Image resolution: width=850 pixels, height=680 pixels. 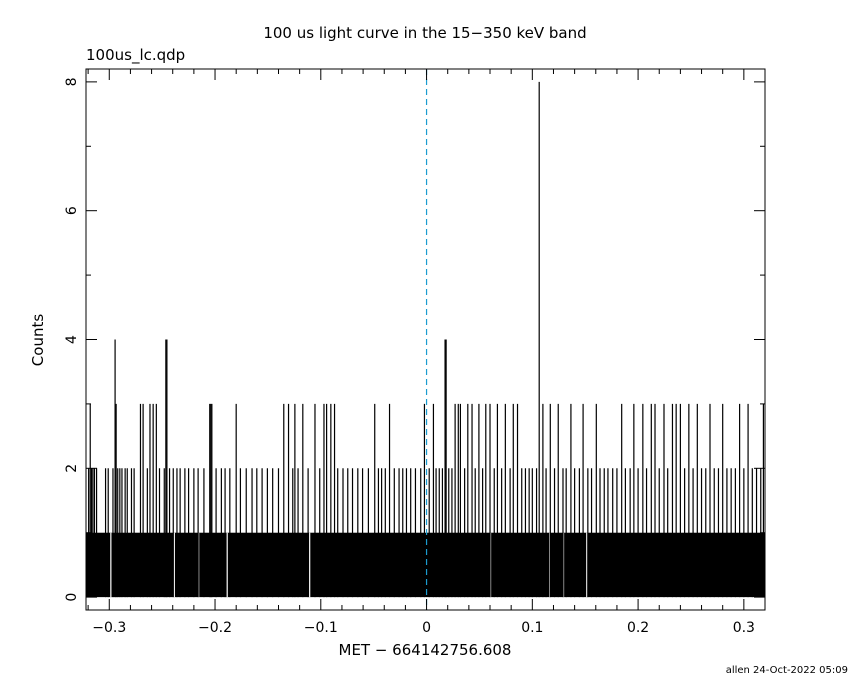 I want to click on y-tick-label: 0, so click(x=72, y=597).